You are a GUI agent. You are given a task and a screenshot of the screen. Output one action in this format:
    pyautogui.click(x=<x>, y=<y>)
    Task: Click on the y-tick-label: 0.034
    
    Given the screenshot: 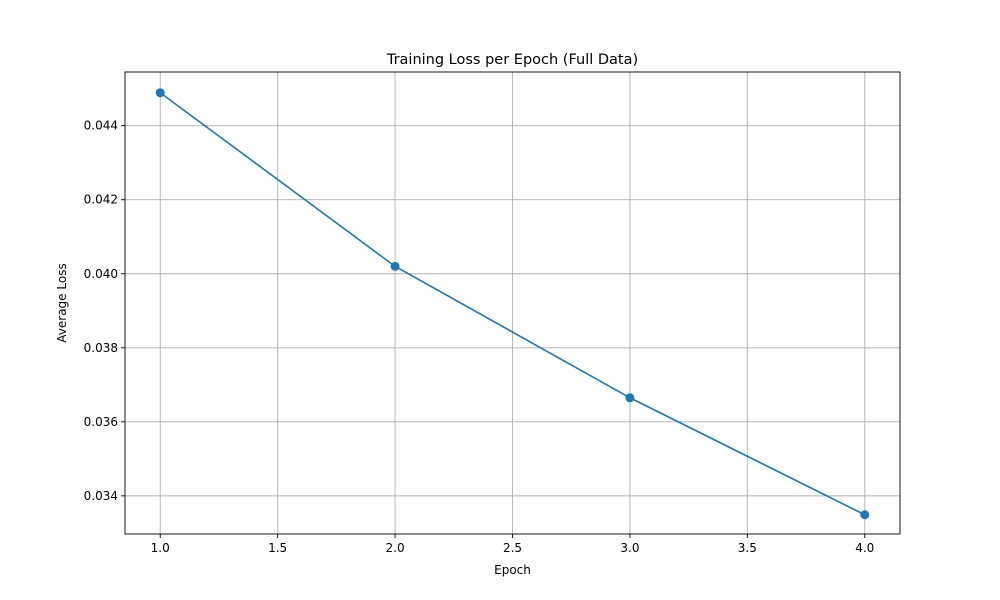 What is the action you would take?
    pyautogui.click(x=101, y=496)
    